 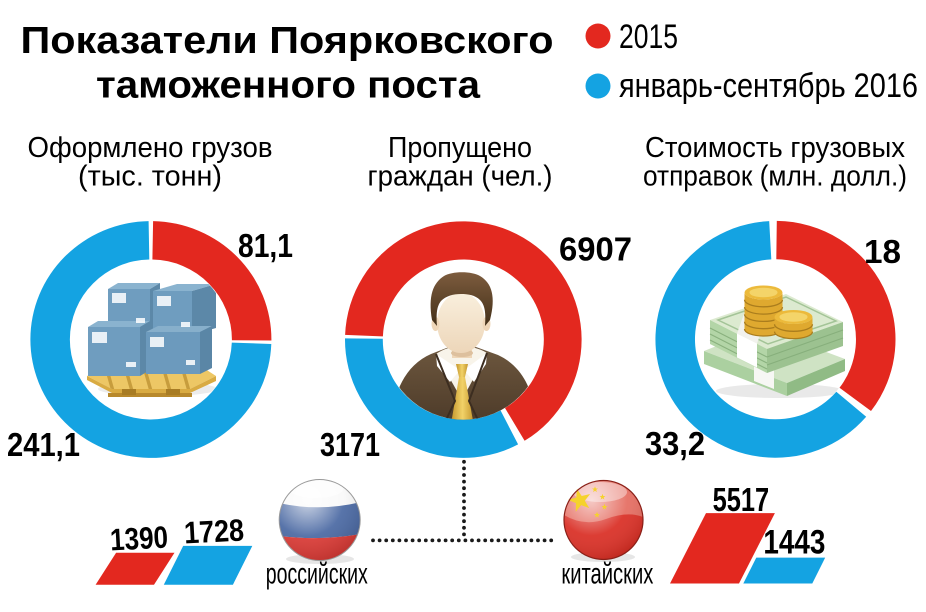 I want to click on svg-text: (тыс. тонн), so click(x=150, y=177).